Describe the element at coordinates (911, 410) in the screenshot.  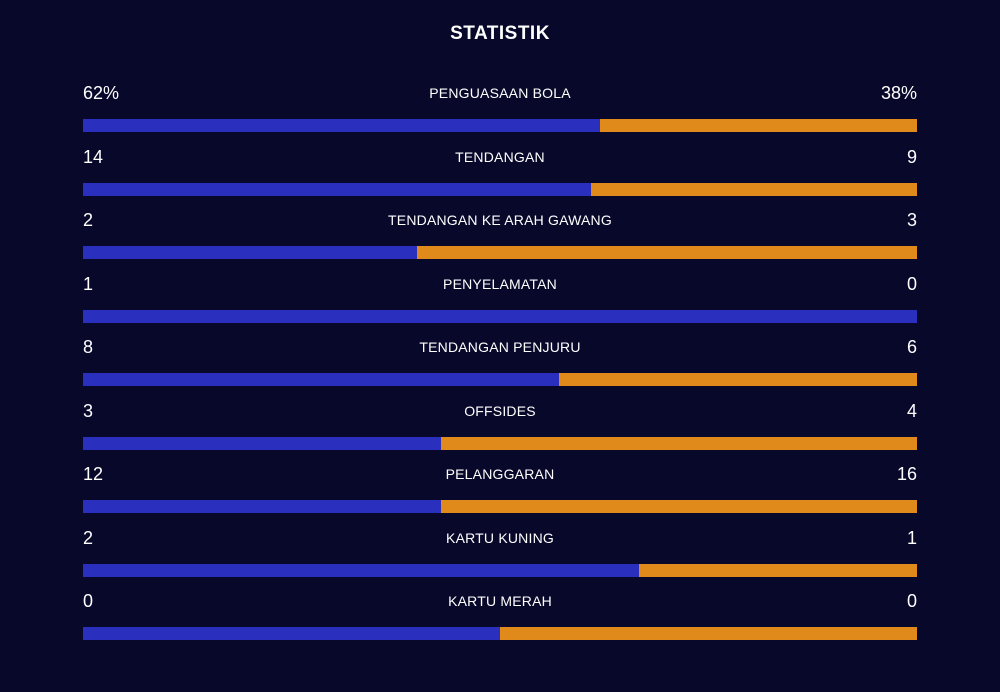
I see `away-value: 4` at that location.